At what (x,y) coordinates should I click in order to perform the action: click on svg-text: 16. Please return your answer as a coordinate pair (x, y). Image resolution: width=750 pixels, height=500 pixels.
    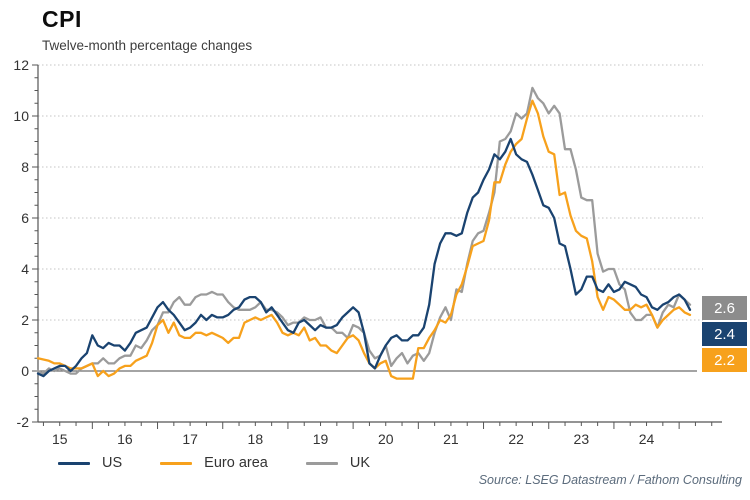
    Looking at the image, I should click on (125, 439).